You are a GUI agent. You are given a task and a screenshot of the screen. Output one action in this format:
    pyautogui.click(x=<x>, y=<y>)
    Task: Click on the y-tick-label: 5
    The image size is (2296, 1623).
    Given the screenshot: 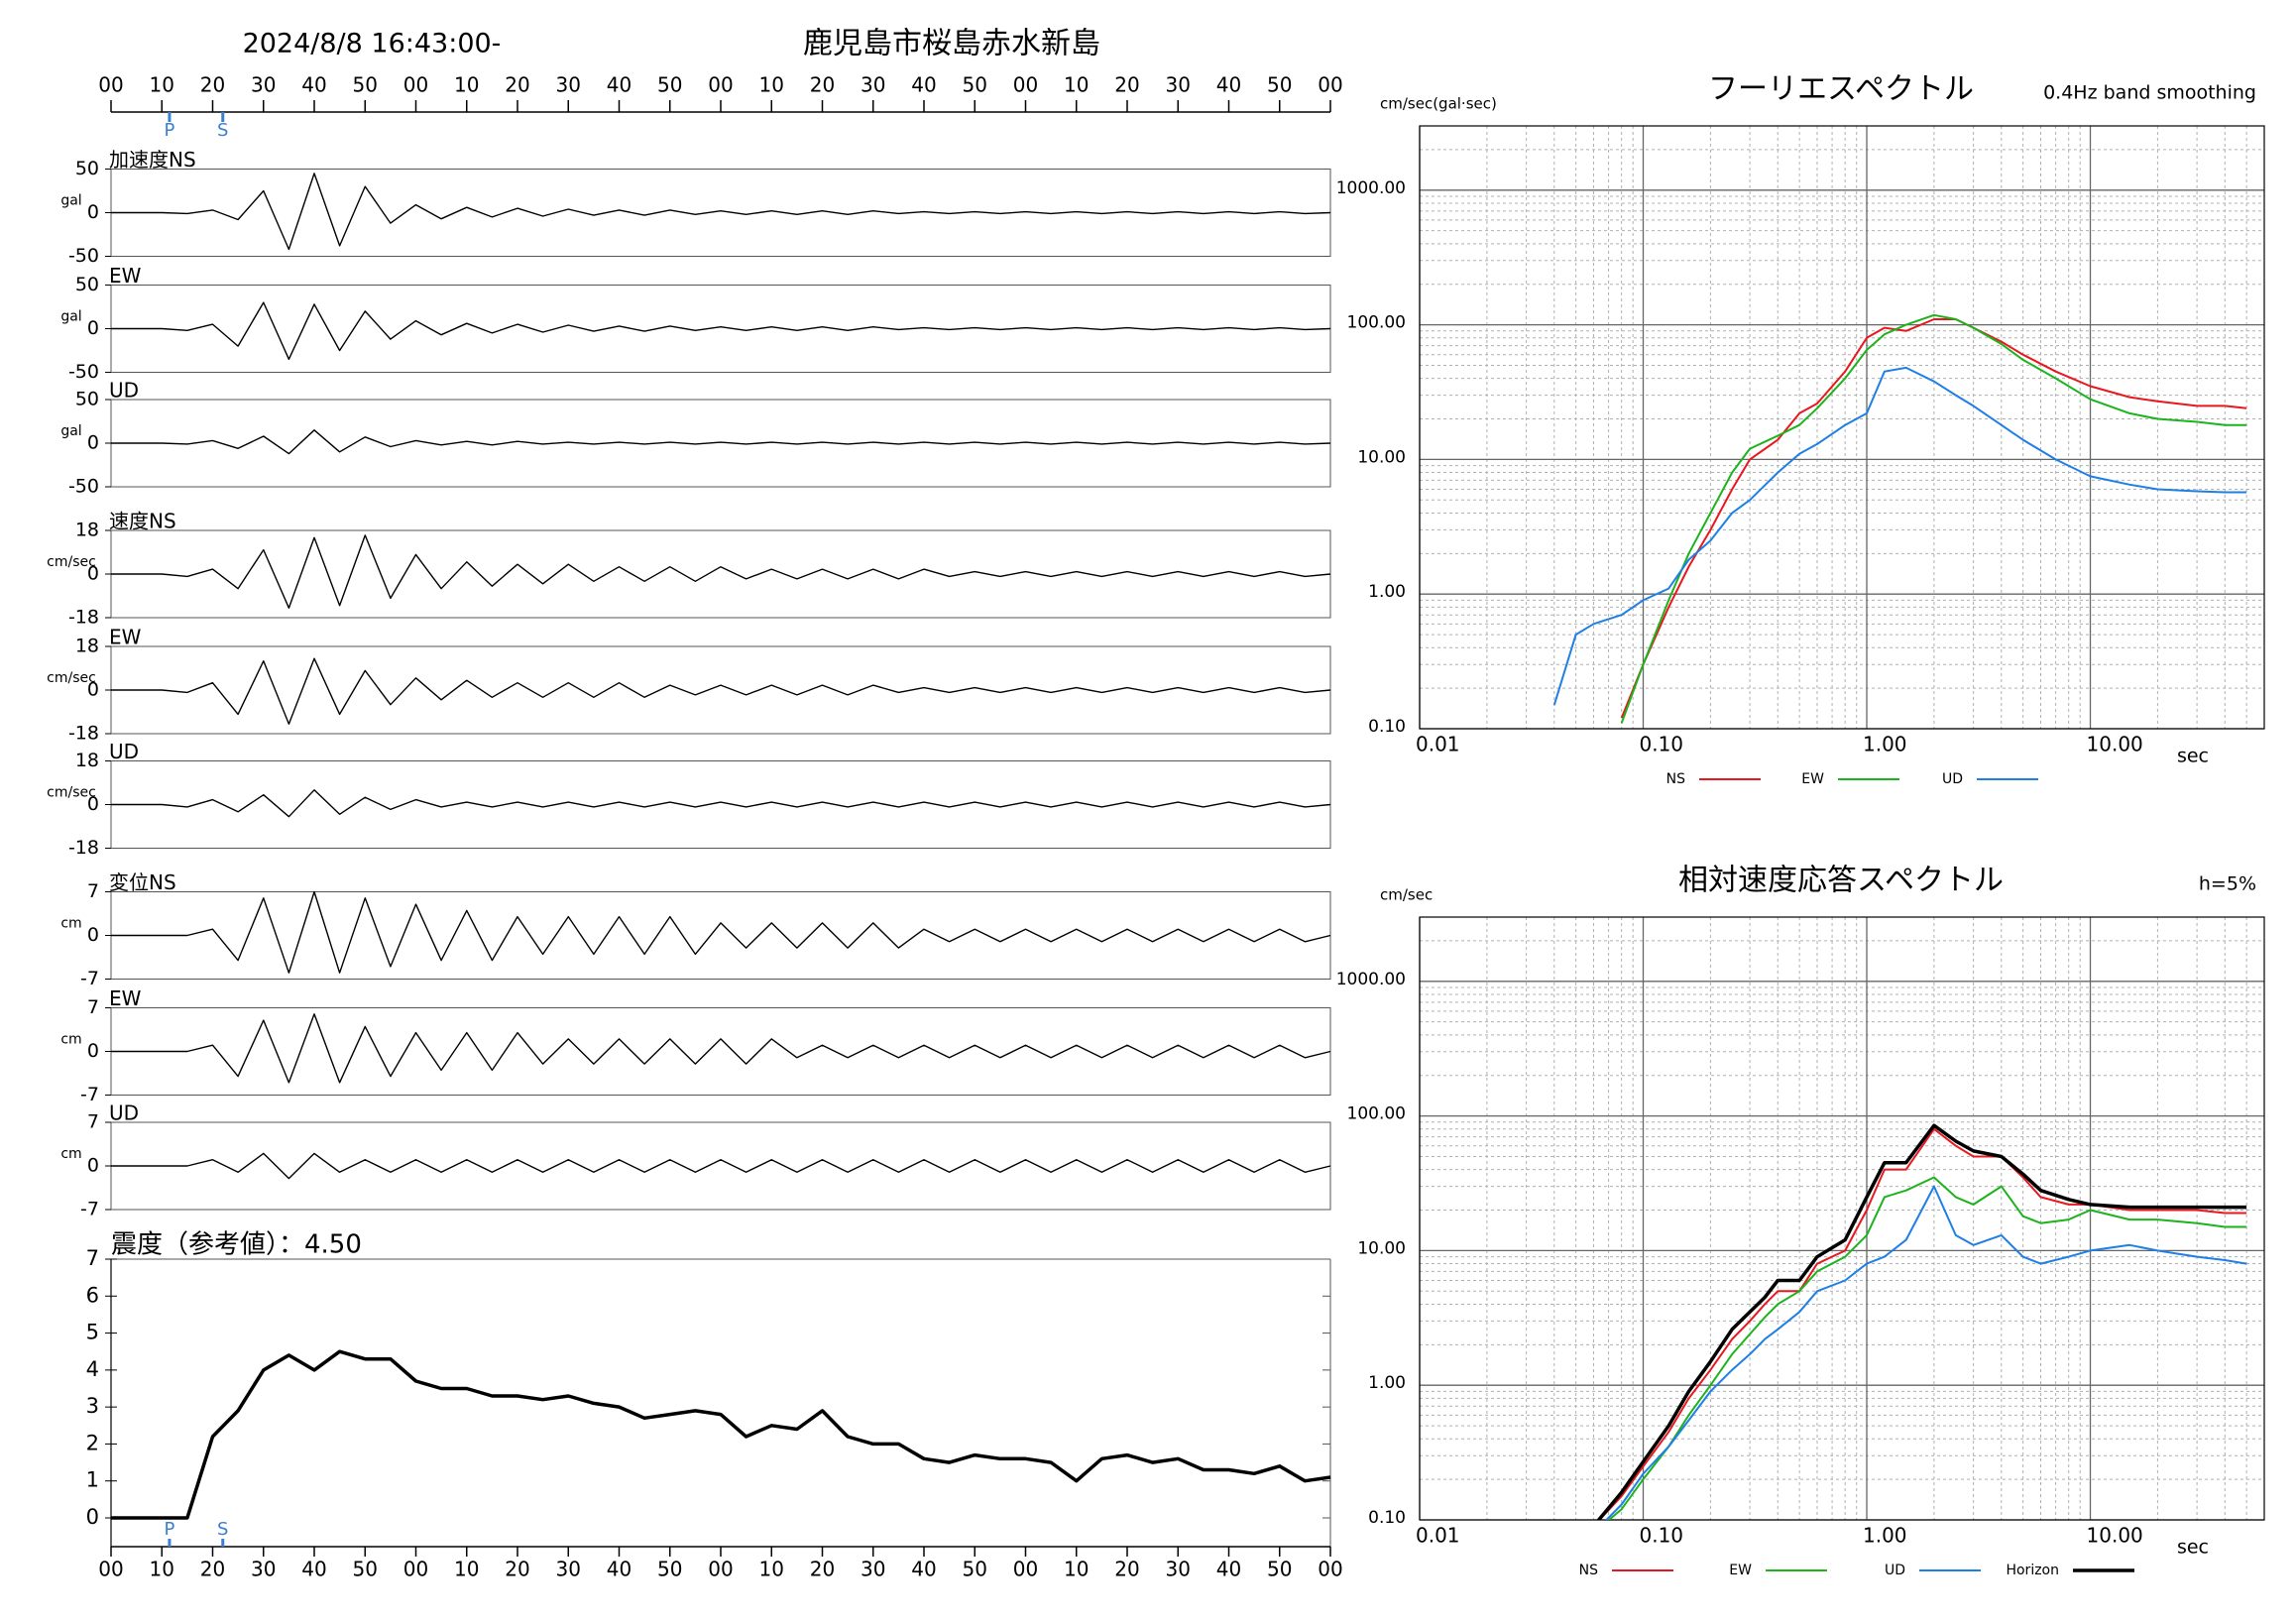 What is the action you would take?
    pyautogui.click(x=93, y=1332)
    